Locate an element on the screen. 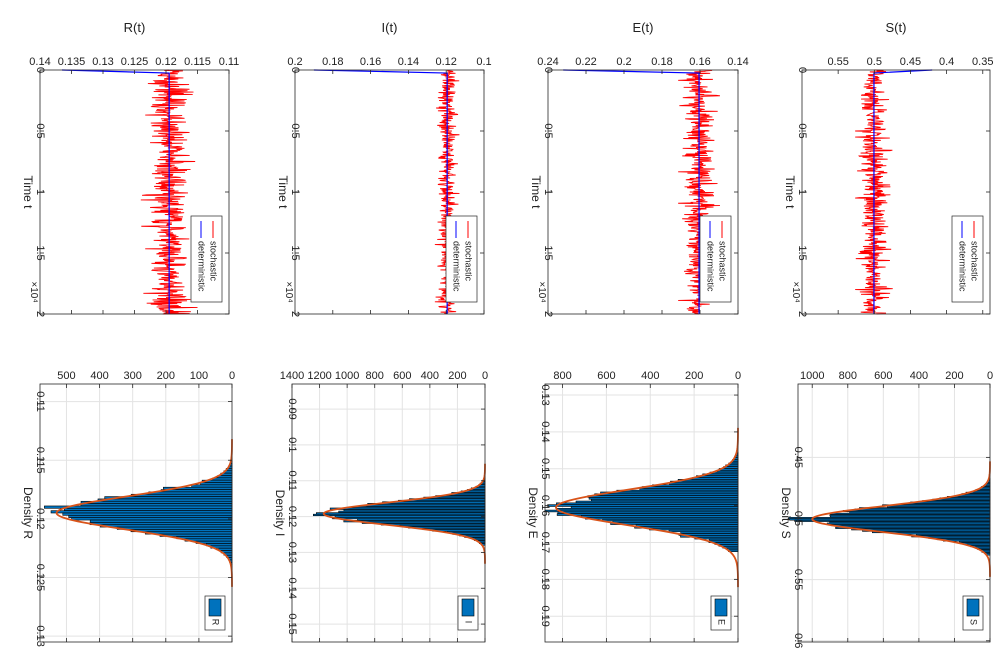 This screenshot has height=657, width=1006. value-tick-label: 0.12 is located at coordinates (445, 62).